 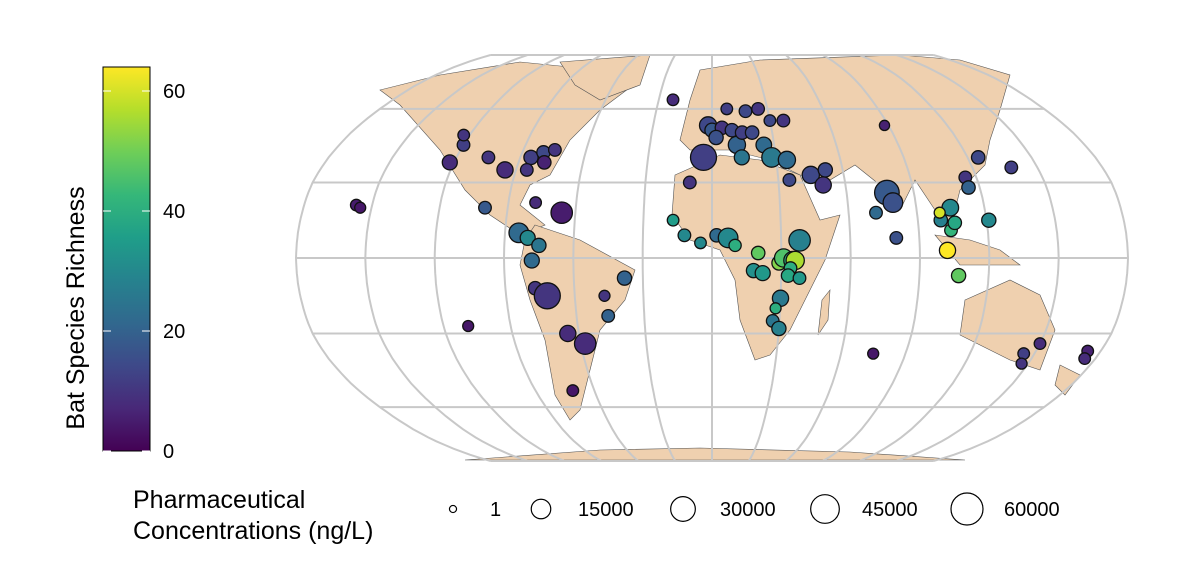 I want to click on colorbar, so click(x=126, y=259).